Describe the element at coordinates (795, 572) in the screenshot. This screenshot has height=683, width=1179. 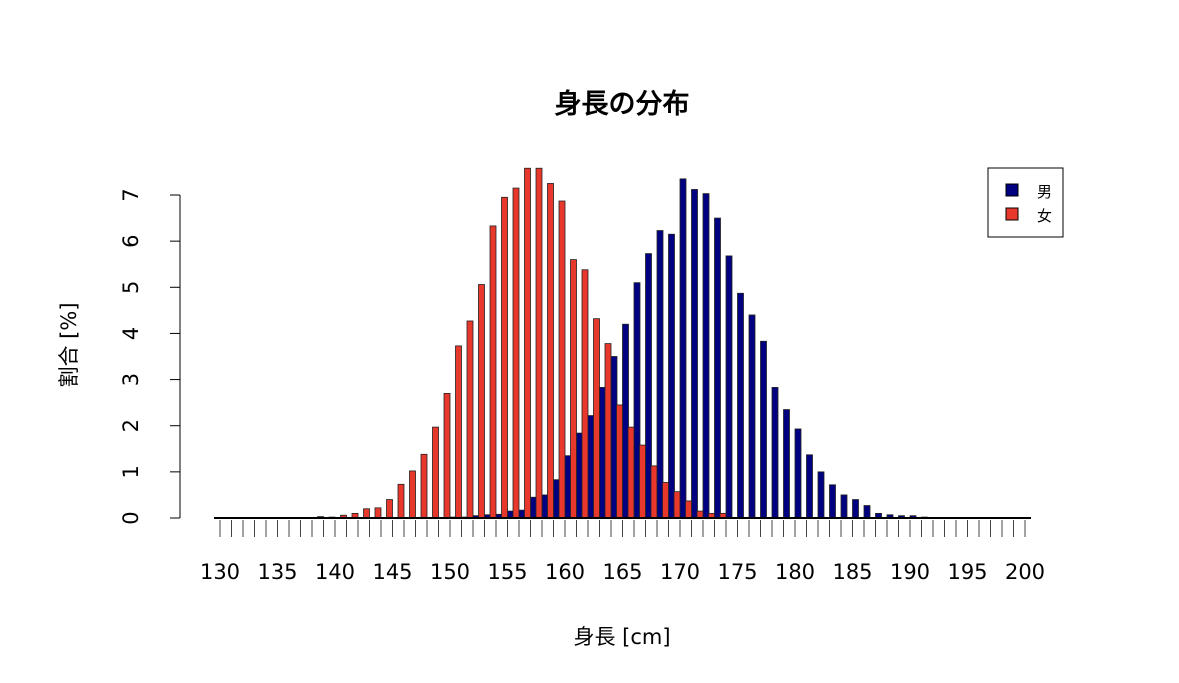
I see `x-tick-label: 180` at that location.